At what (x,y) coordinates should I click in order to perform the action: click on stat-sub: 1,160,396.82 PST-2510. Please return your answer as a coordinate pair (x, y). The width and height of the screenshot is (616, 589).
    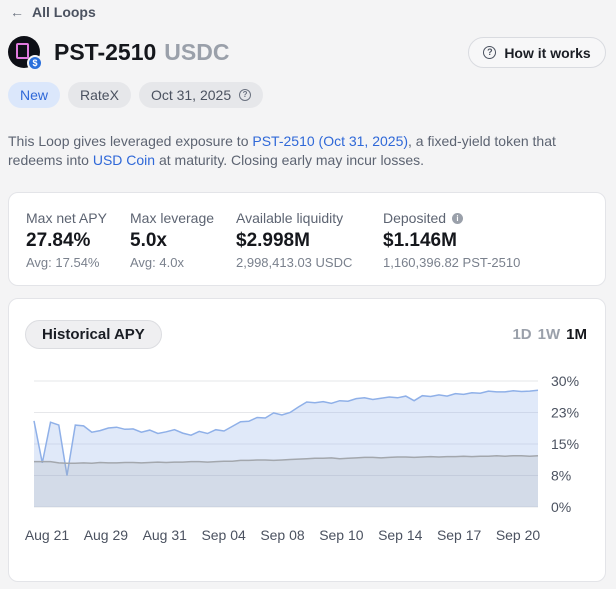
    Looking at the image, I should click on (452, 262).